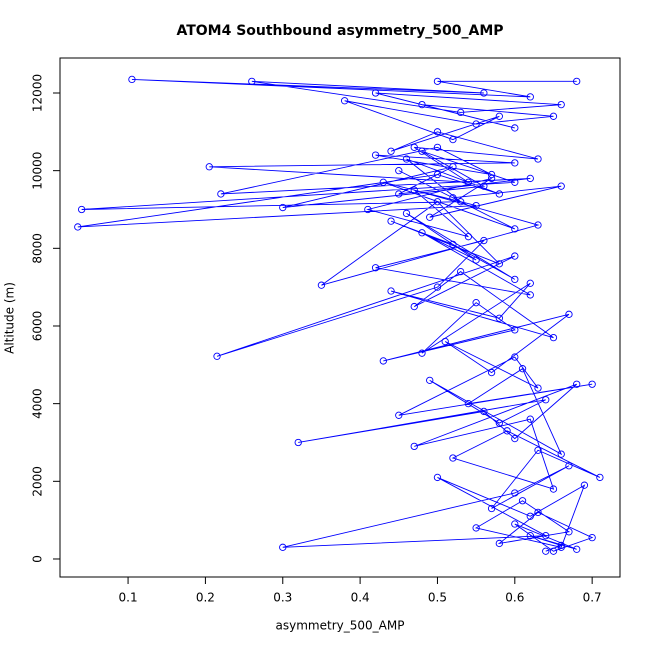 The height and width of the screenshot is (654, 650). Describe the element at coordinates (514, 598) in the screenshot. I see `x-tick-label: 0.6` at that location.